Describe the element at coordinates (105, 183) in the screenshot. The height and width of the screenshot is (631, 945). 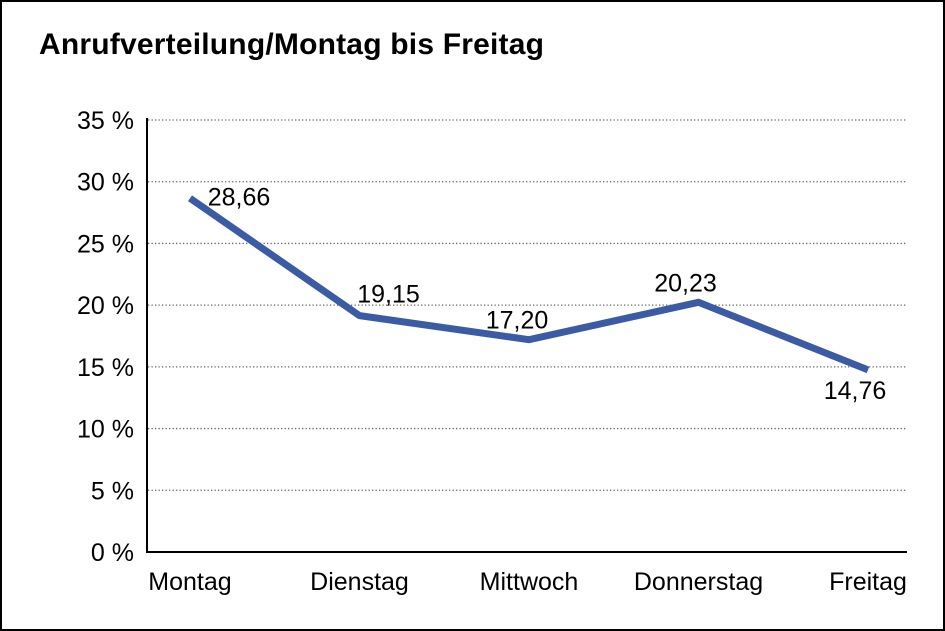
I see `y-tick-label: 30 %` at that location.